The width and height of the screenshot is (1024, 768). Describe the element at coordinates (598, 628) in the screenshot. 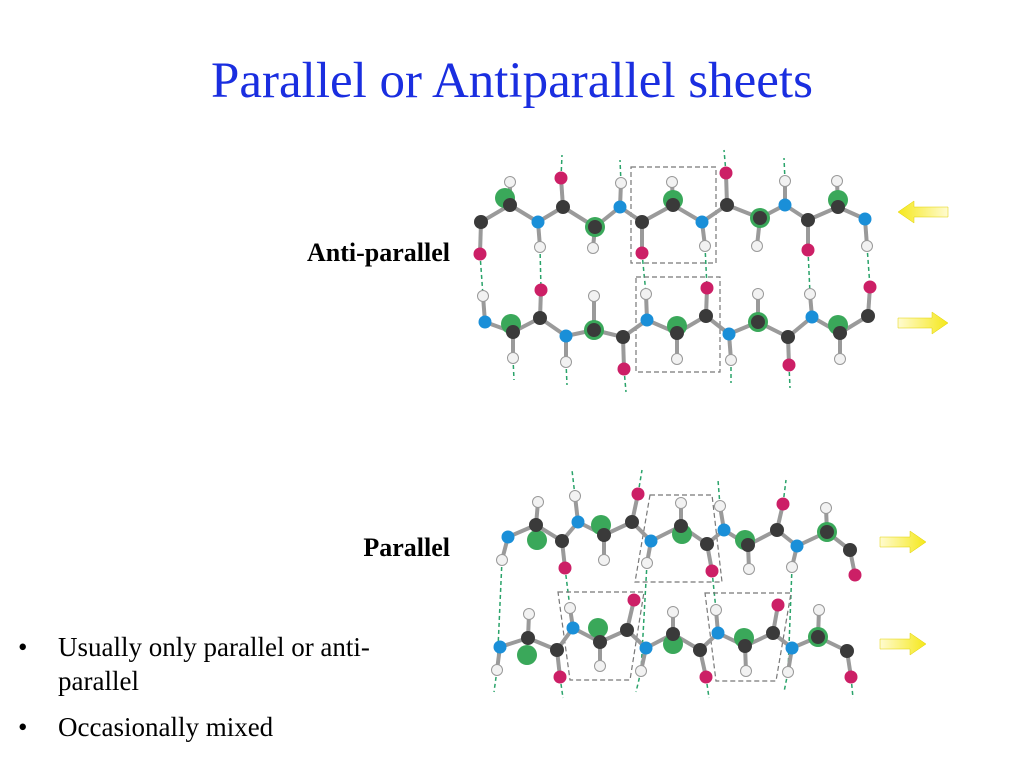

I see `side-chain-atom` at that location.